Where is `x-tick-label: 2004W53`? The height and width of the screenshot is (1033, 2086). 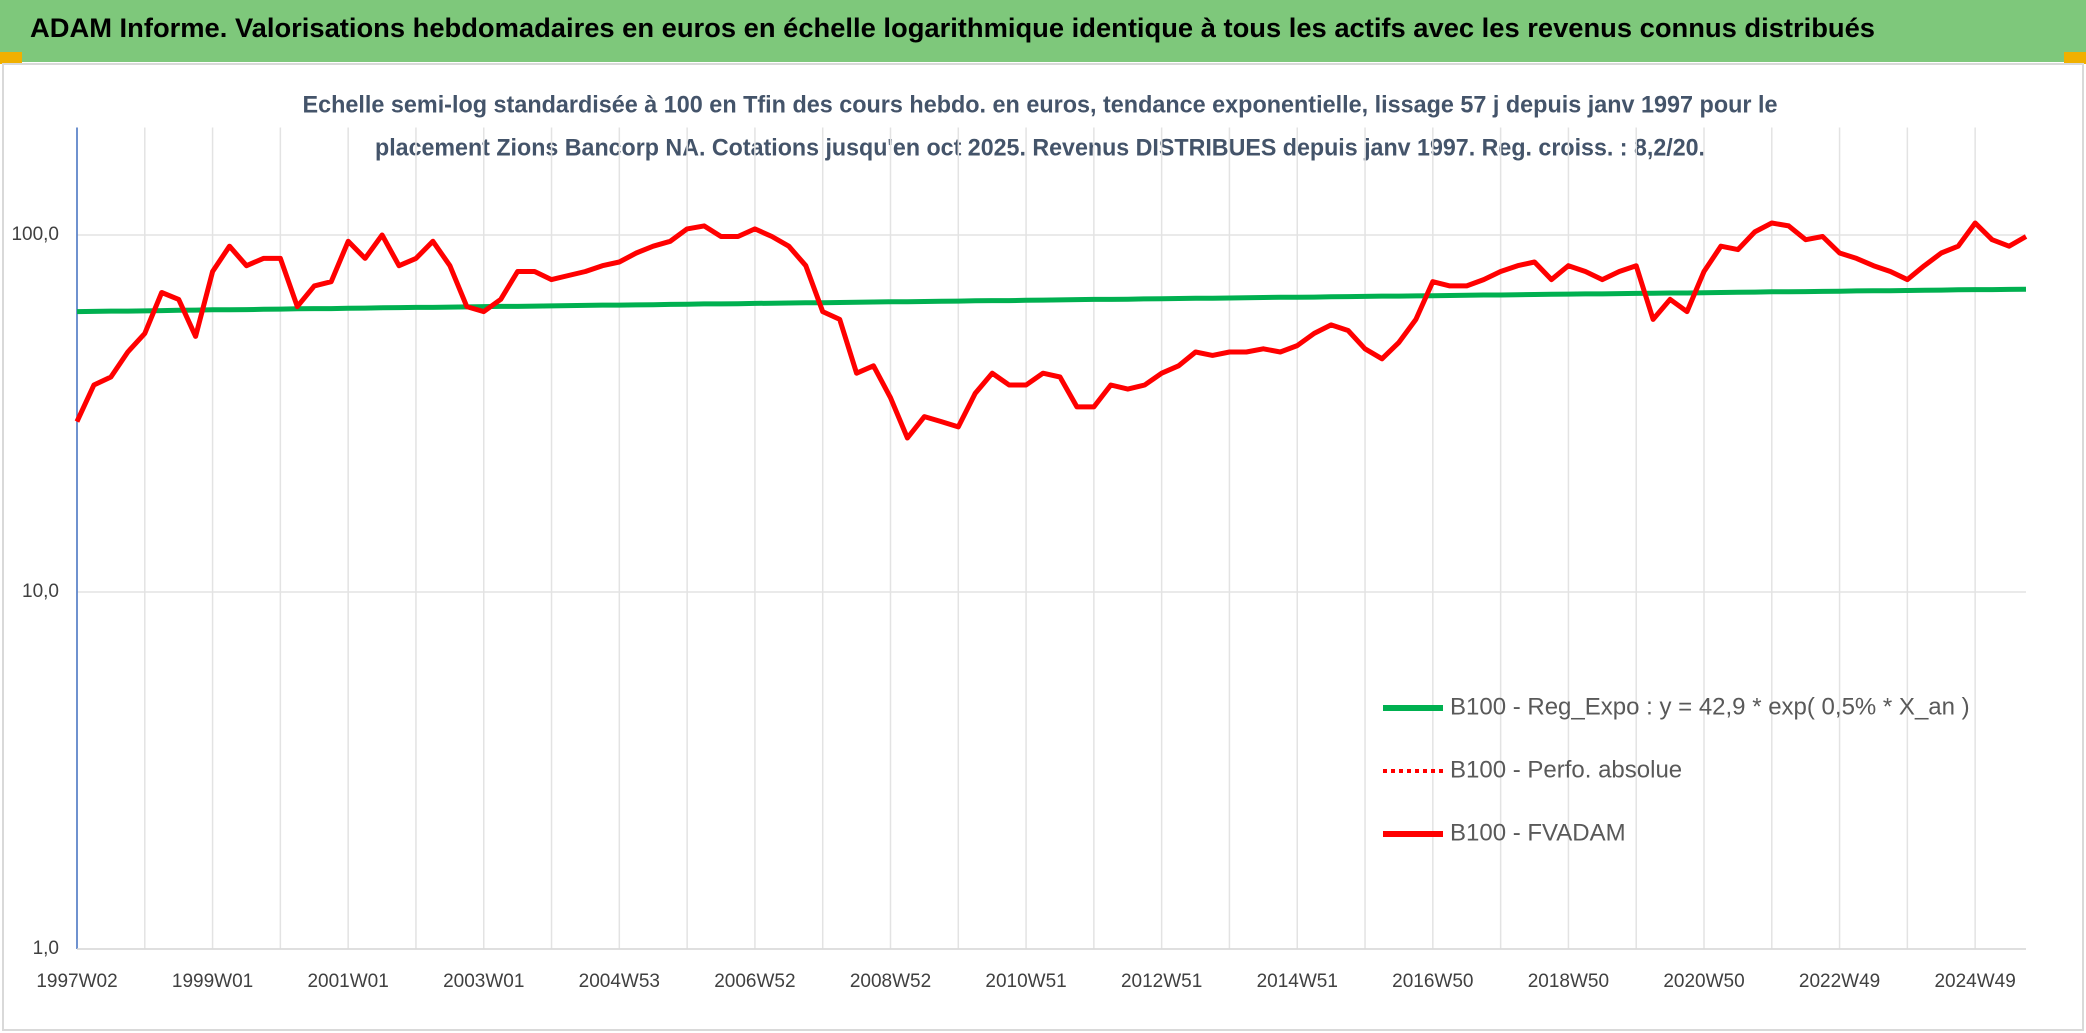 x-tick-label: 2004W53 is located at coordinates (619, 981).